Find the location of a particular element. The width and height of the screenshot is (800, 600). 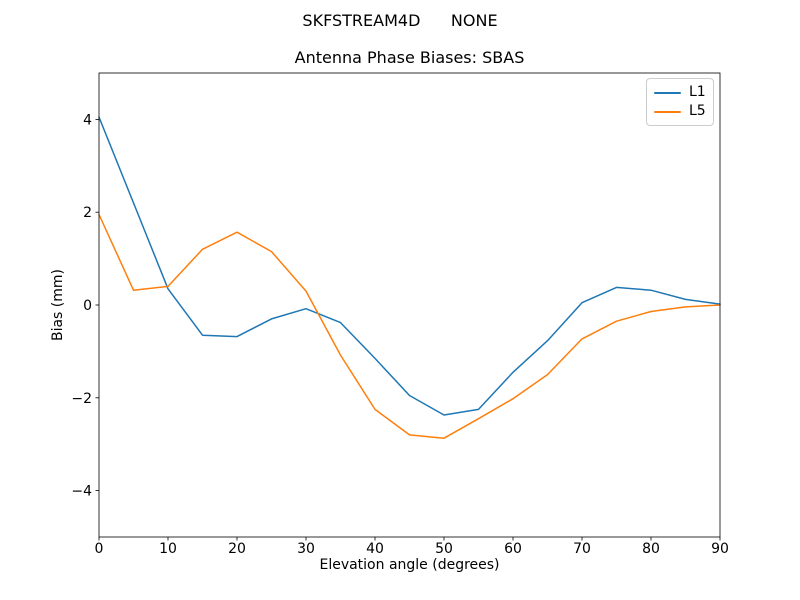

y-tick-label: 4 is located at coordinates (87, 120).